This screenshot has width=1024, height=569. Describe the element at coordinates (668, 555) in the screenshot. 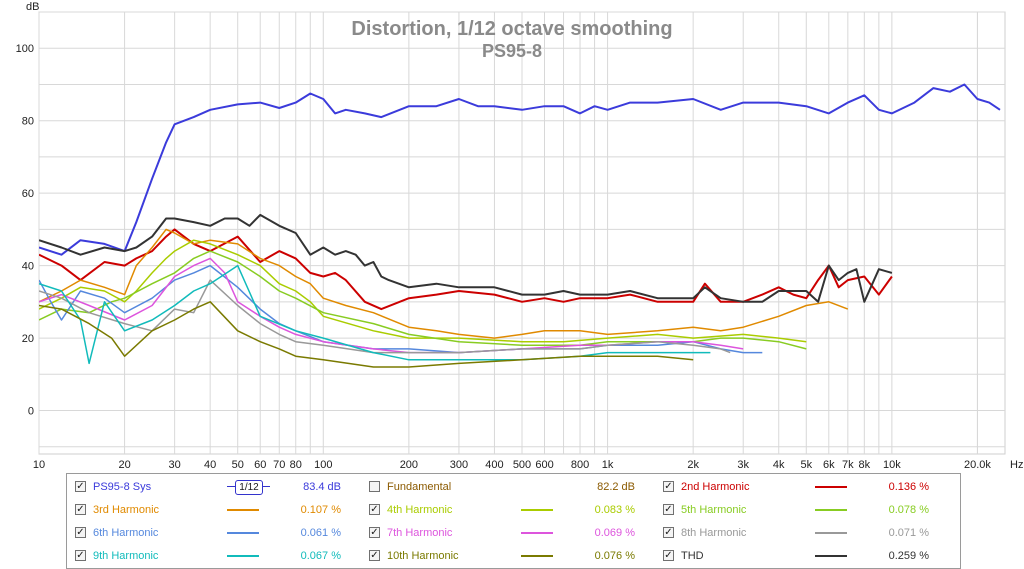

I see `legend-checkbox-thd: ✓` at that location.